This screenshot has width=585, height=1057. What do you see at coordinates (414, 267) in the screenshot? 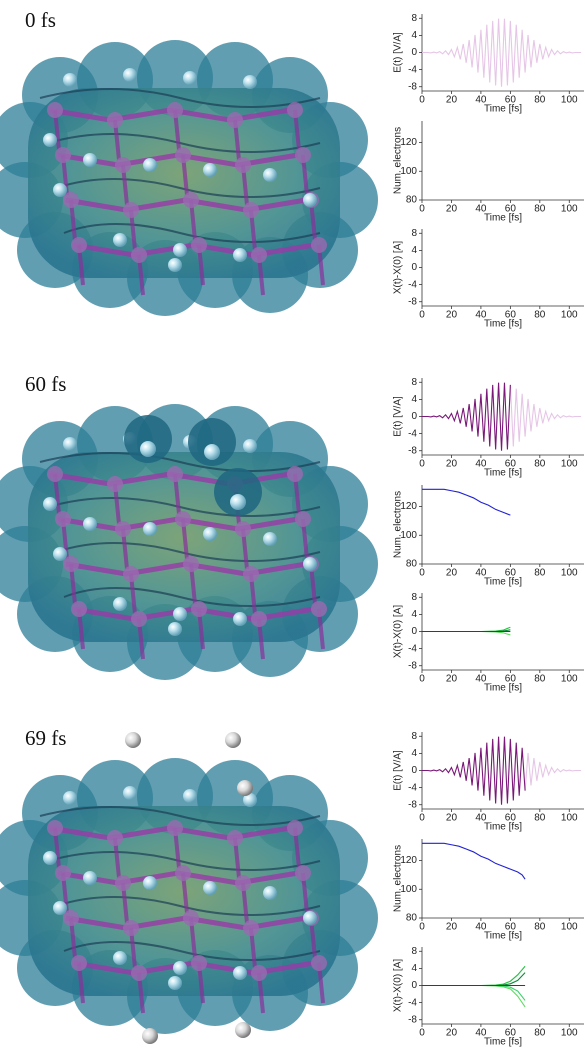
I see `y-tick-label: 0` at bounding box center [414, 267].